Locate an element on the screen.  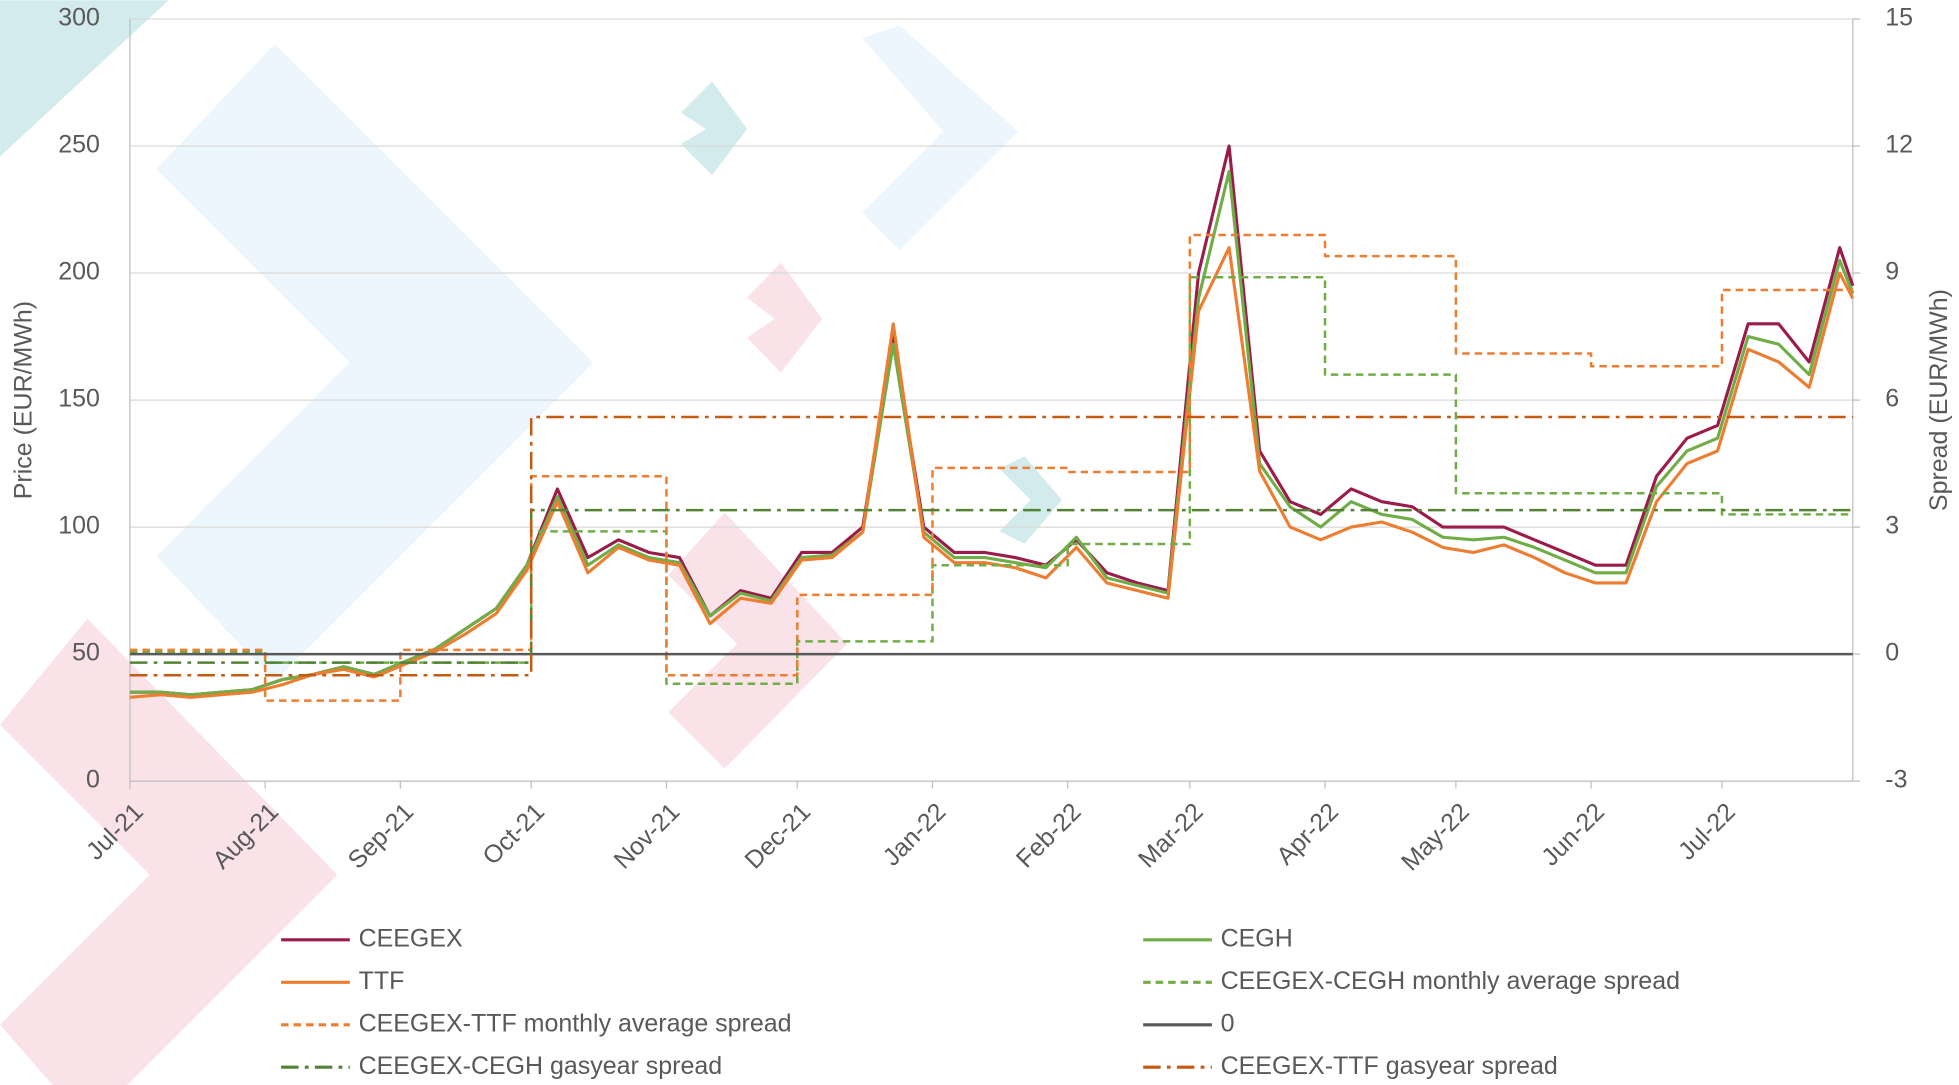
y-tick-label: 250 is located at coordinates (79, 145).